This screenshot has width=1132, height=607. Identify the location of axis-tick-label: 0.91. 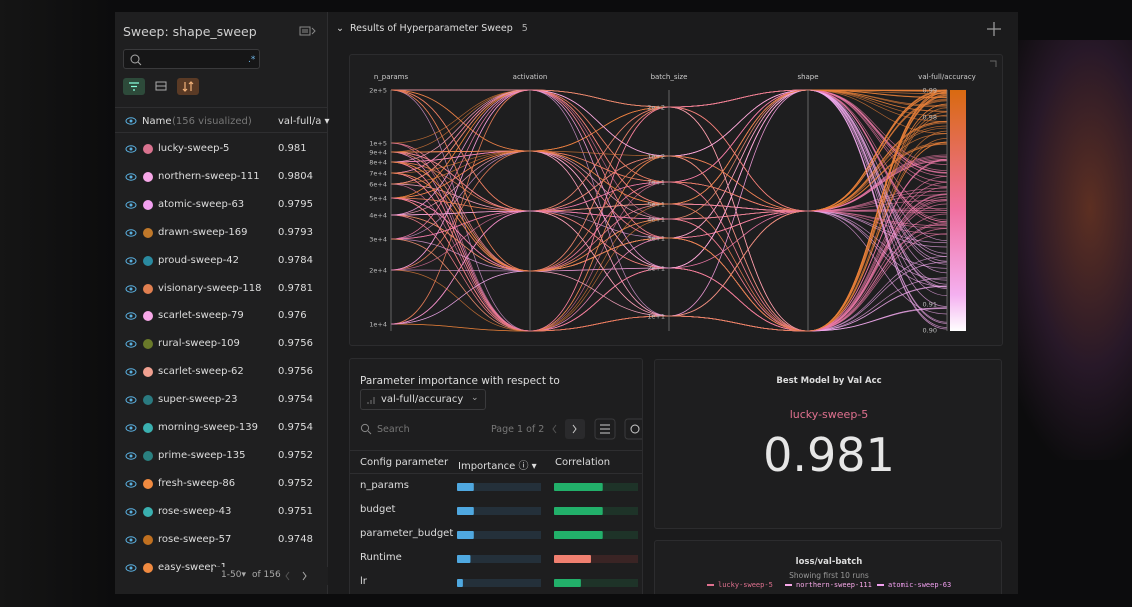
(930, 305).